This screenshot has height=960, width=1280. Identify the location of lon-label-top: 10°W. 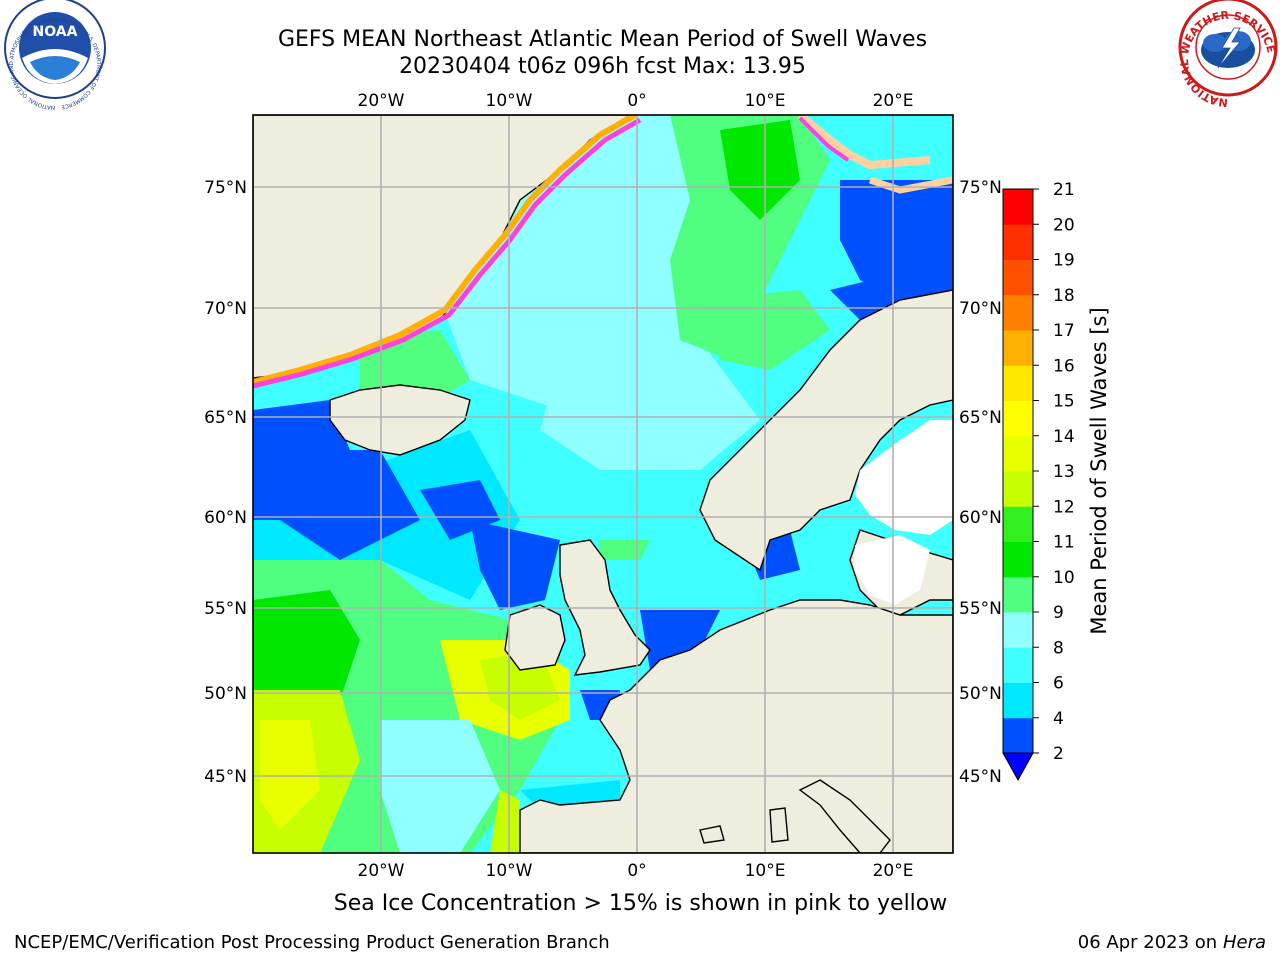
(509, 101).